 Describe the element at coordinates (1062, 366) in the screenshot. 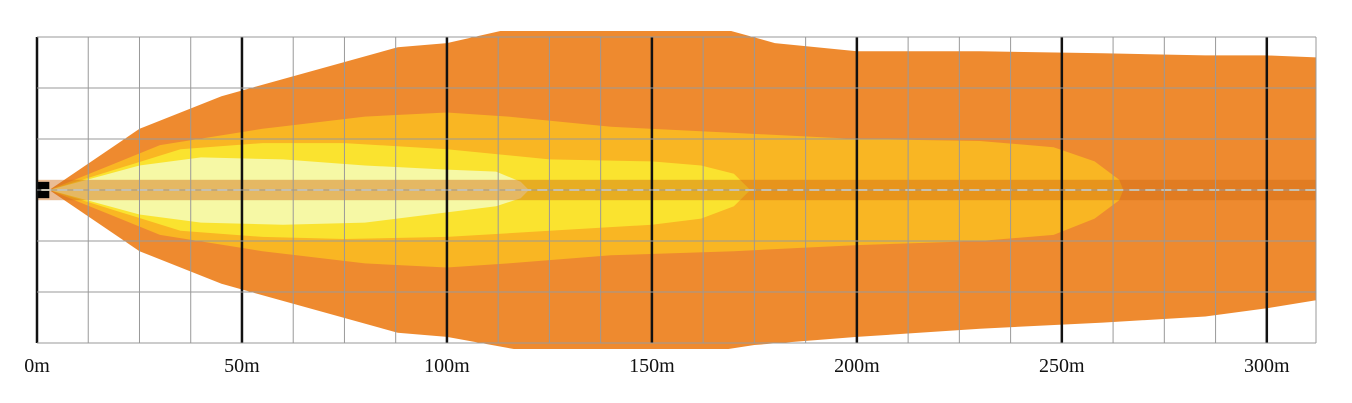

I see `x-tick-label: 250m` at that location.